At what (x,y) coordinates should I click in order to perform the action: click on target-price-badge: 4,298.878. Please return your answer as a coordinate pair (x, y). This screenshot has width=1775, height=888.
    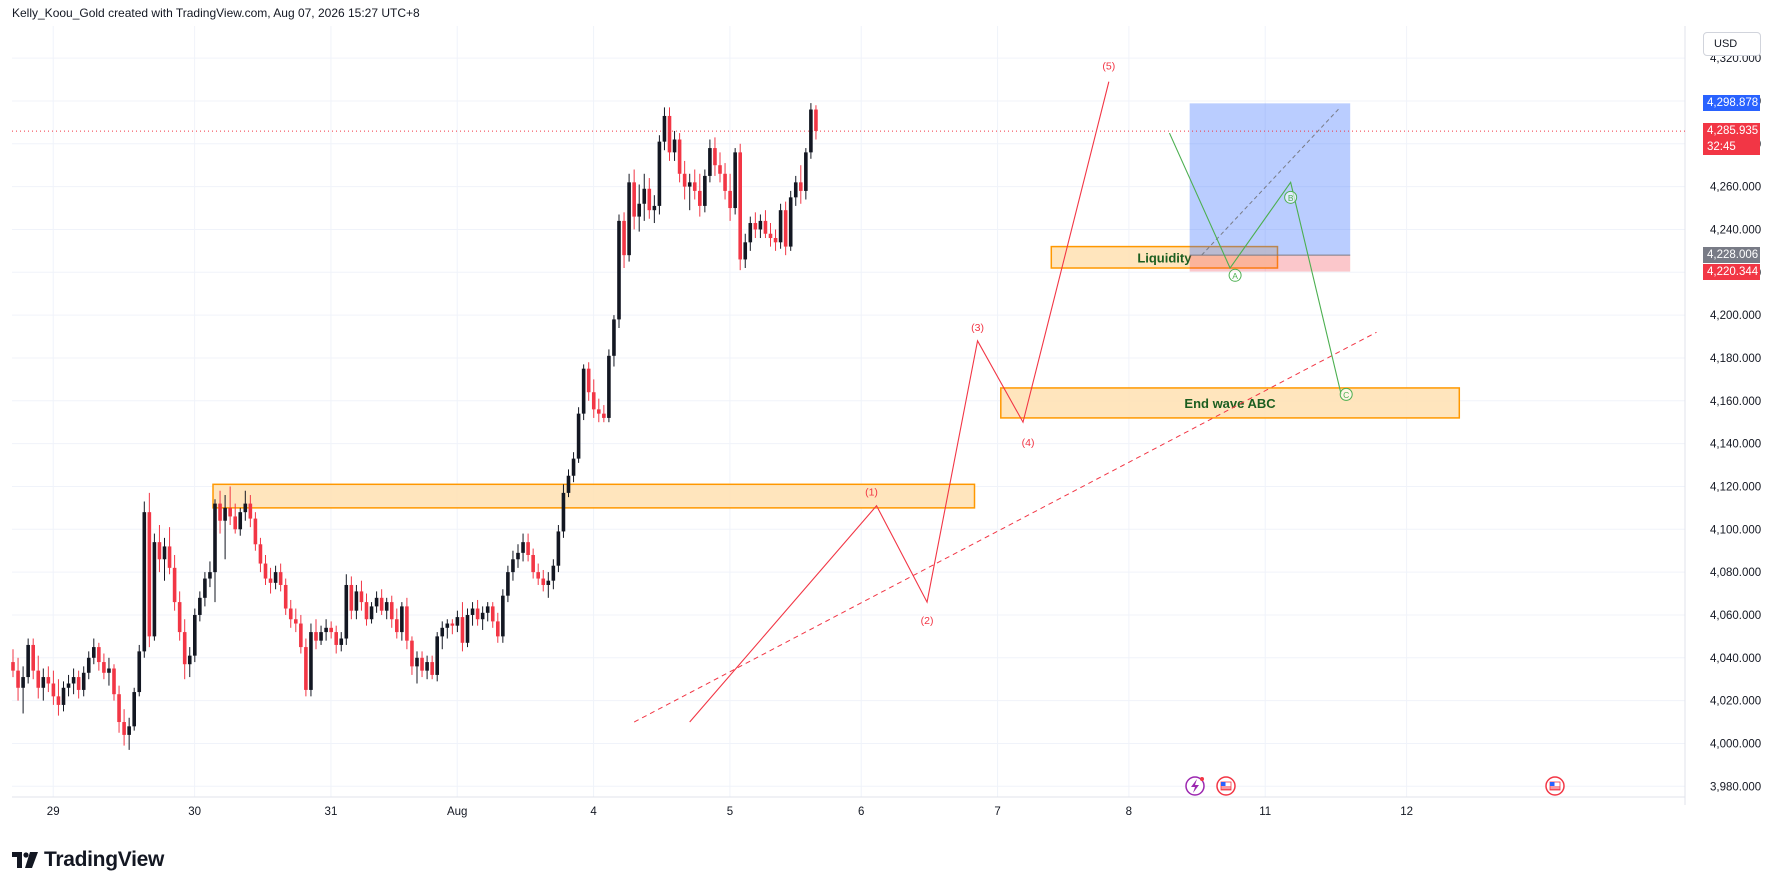
    Looking at the image, I should click on (1731, 103).